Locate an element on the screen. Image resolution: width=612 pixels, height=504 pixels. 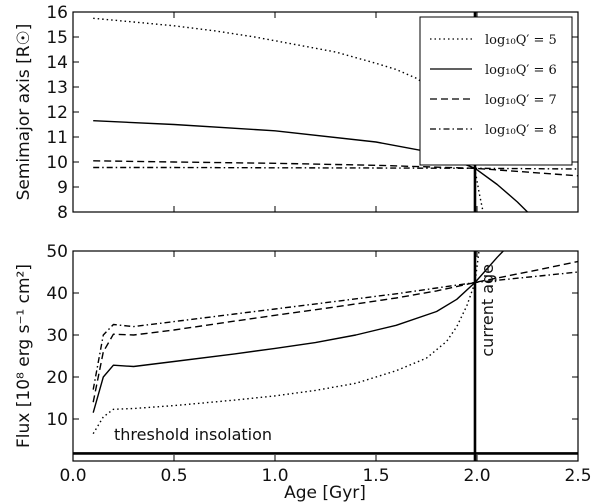
x-tick-label: 1.0 is located at coordinates (274, 476).